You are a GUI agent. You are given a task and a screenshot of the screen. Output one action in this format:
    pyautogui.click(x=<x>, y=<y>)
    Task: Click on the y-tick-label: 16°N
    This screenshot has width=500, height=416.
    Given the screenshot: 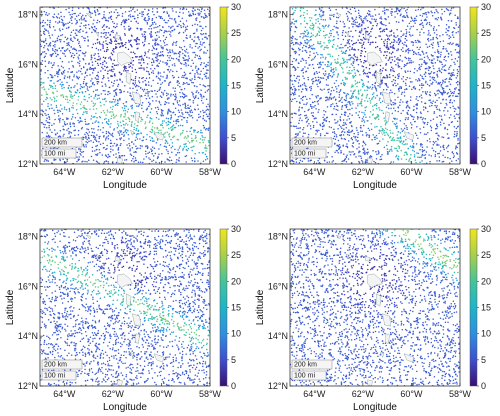 What is the action you would take?
    pyautogui.click(x=28, y=286)
    